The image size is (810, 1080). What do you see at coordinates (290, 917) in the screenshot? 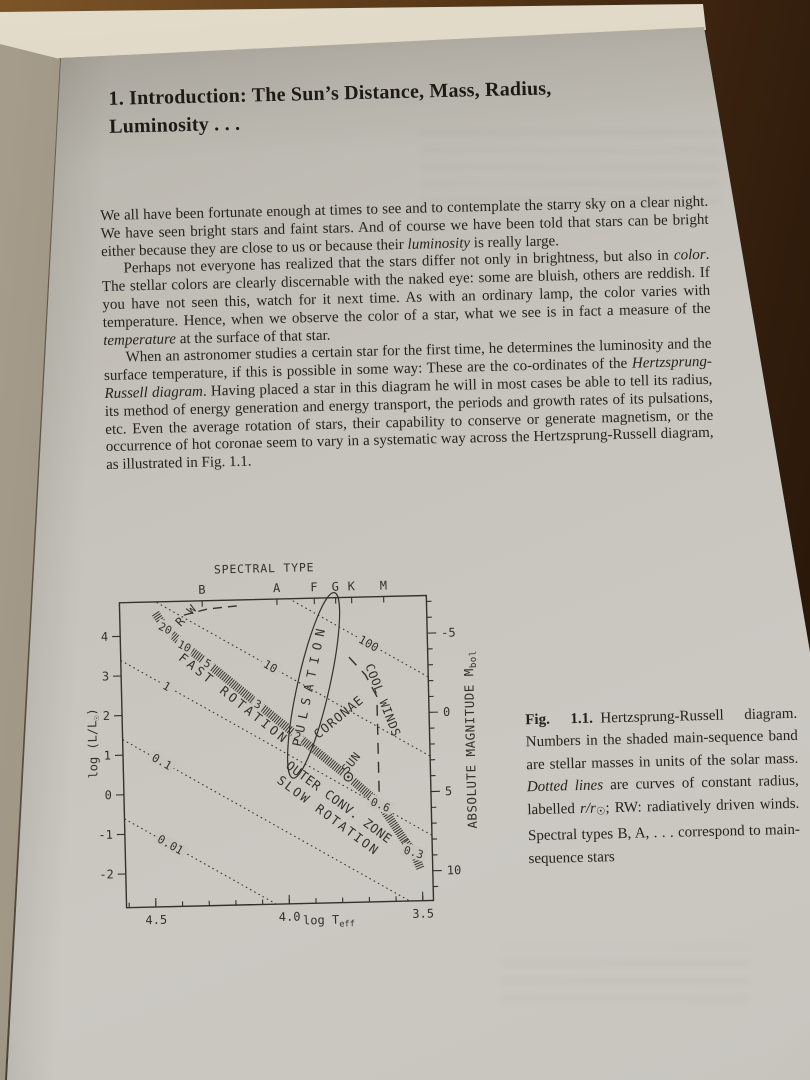
I see `svg-text: 4.0` at bounding box center [290, 917].